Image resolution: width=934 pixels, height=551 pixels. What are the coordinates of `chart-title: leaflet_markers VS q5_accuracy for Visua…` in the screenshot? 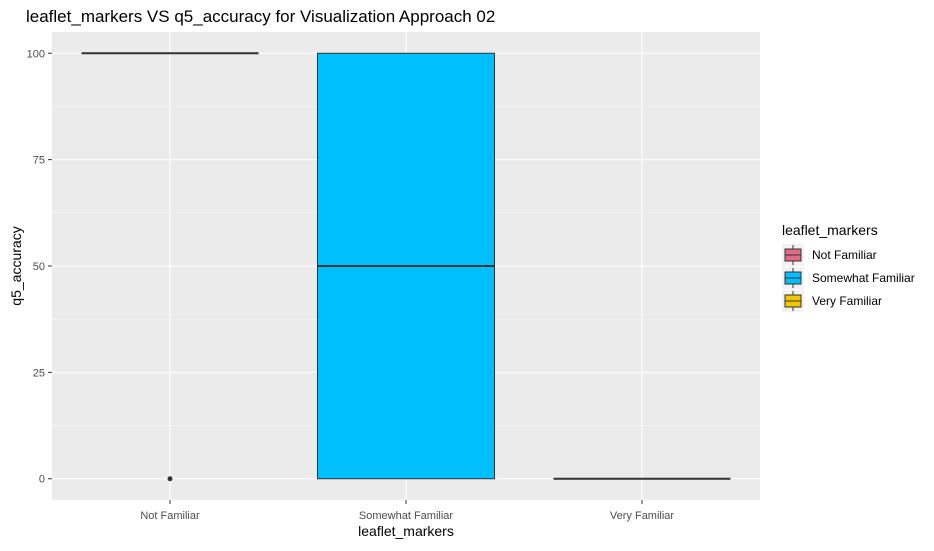 It's located at (260, 16).